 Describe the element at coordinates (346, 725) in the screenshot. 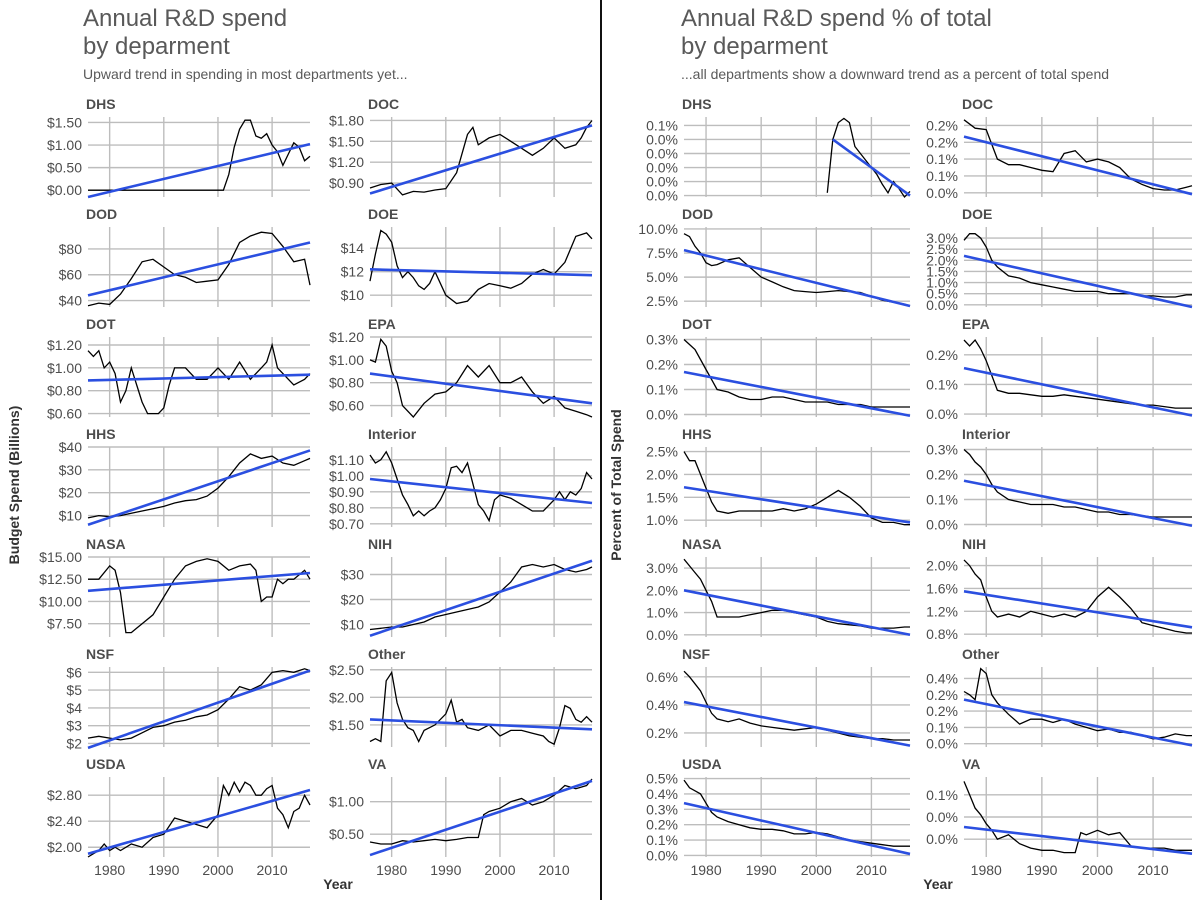

I see `y-tick-label: $1.50` at that location.